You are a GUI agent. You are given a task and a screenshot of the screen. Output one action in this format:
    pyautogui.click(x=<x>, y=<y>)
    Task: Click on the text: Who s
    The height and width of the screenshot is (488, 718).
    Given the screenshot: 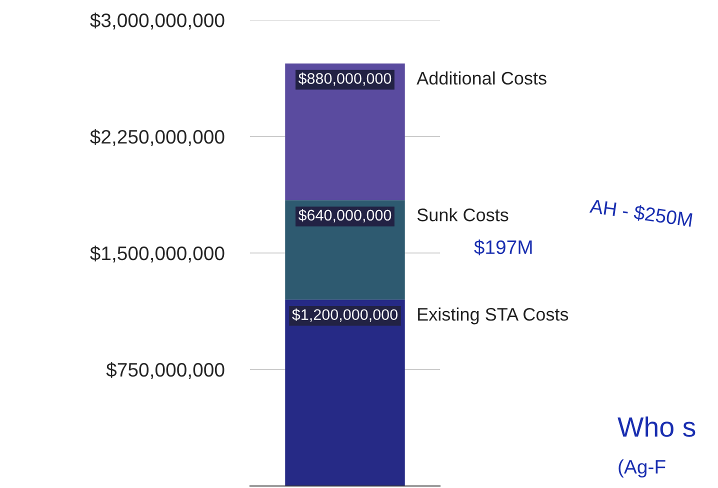 What is the action you would take?
    pyautogui.click(x=657, y=426)
    